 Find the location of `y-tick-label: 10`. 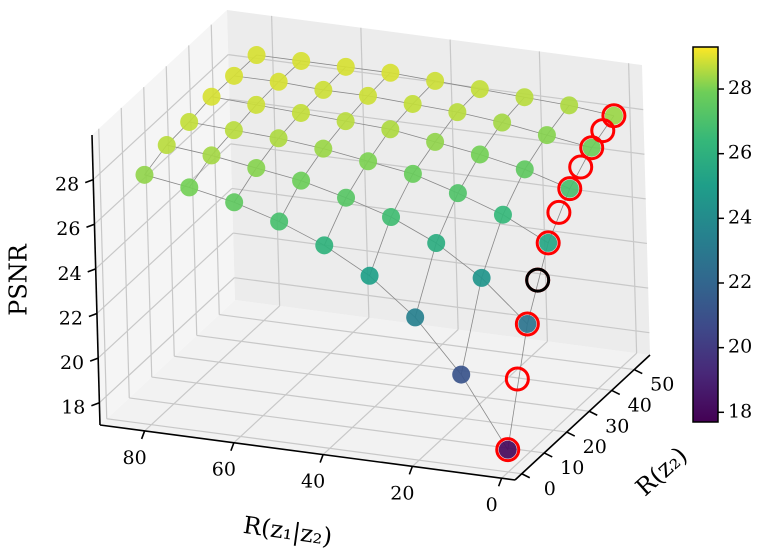

y-tick-label: 10 is located at coordinates (572, 468).